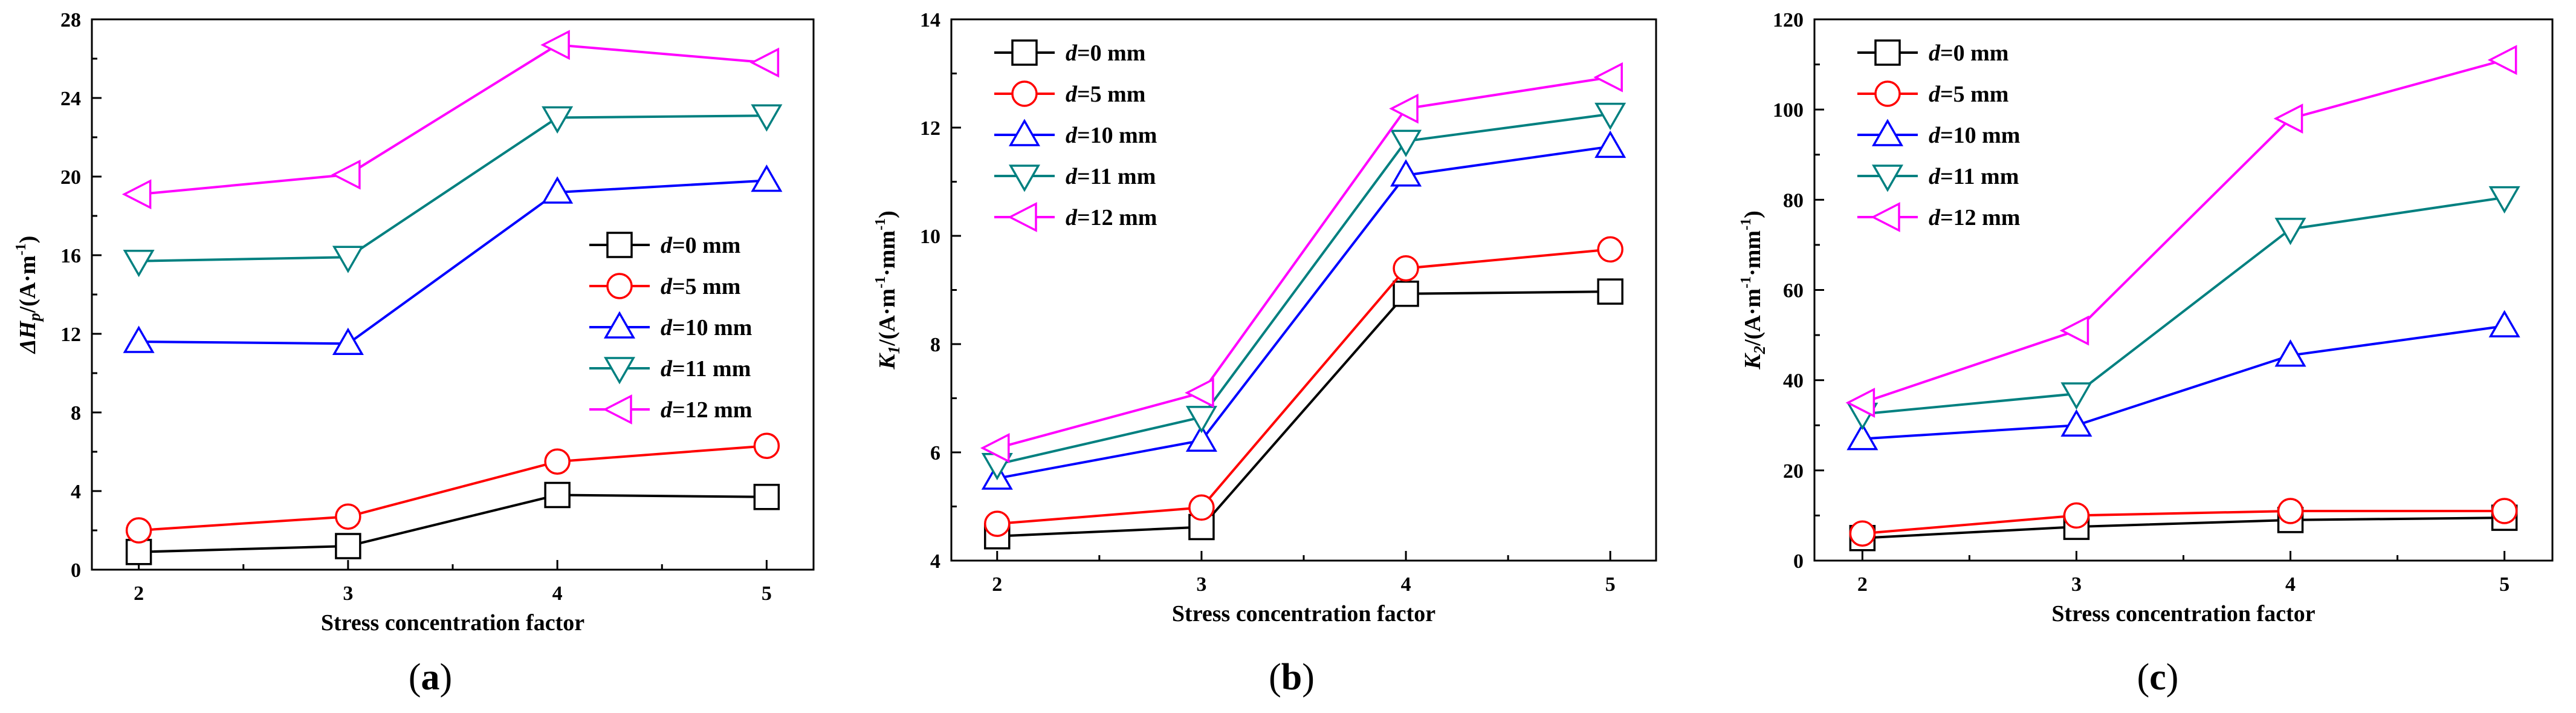 The image size is (2576, 713). Describe the element at coordinates (28, 295) in the screenshot. I see `y-axis-title: ΔHp/(A·m-1)` at that location.